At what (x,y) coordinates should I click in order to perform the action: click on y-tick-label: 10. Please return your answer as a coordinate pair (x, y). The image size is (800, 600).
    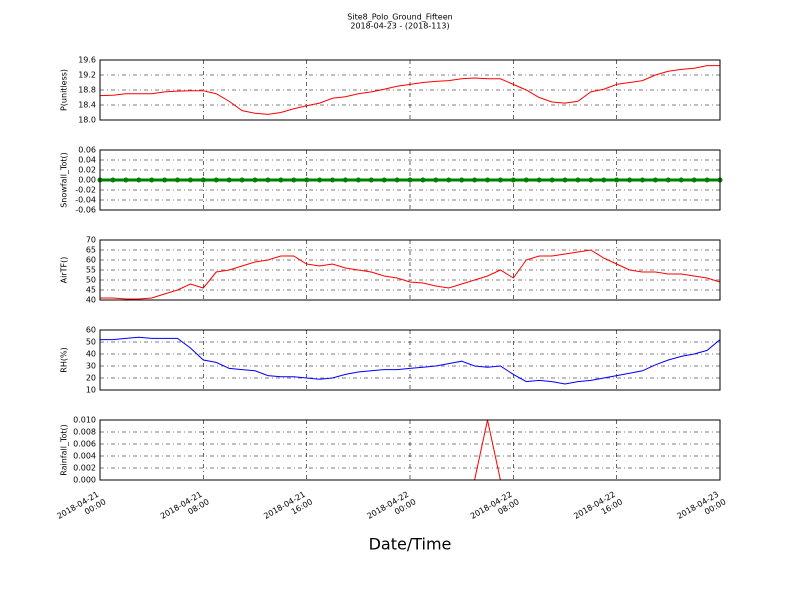
    Looking at the image, I should click on (91, 390).